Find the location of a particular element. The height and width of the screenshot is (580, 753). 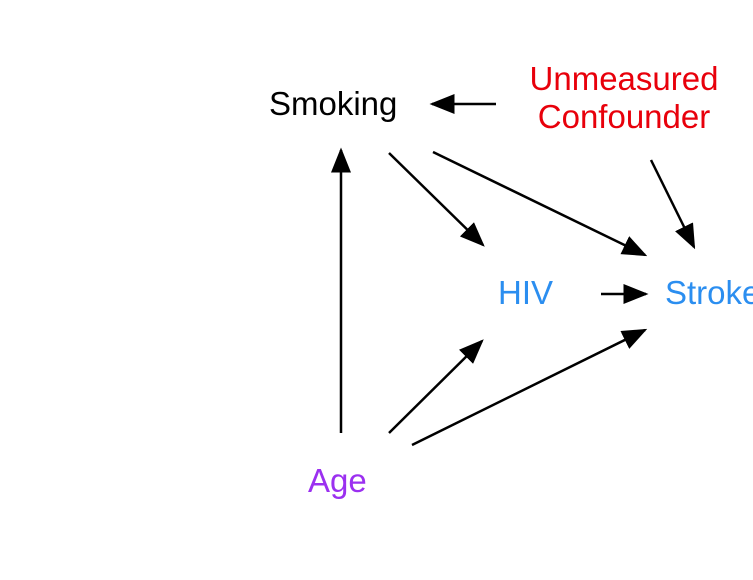

node-hiv: HIV is located at coordinates (526, 292).